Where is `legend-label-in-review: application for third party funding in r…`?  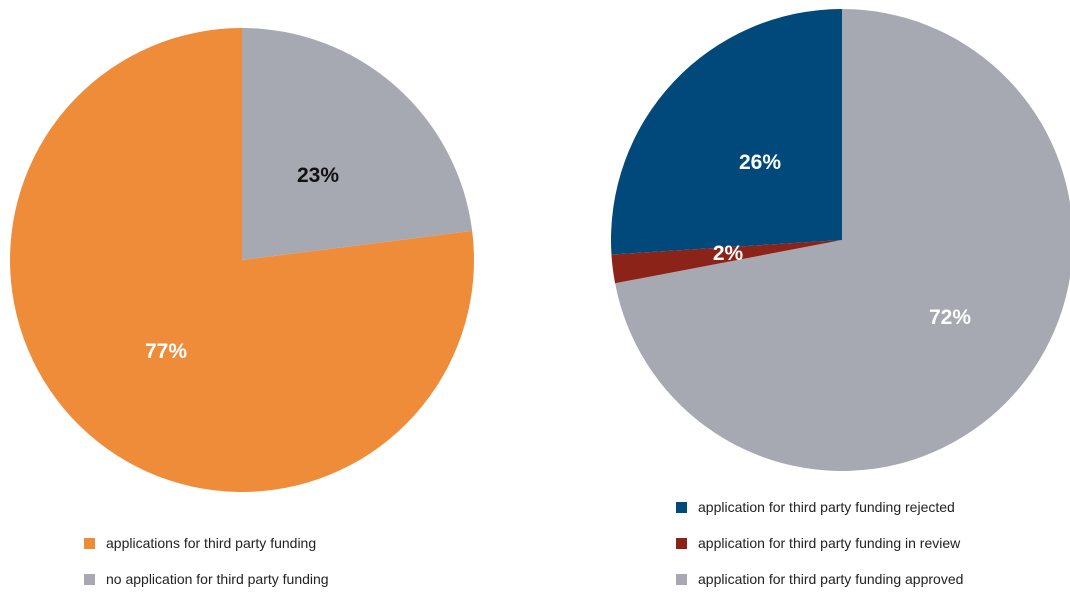
legend-label-in-review: application for third party funding in r… is located at coordinates (829, 543).